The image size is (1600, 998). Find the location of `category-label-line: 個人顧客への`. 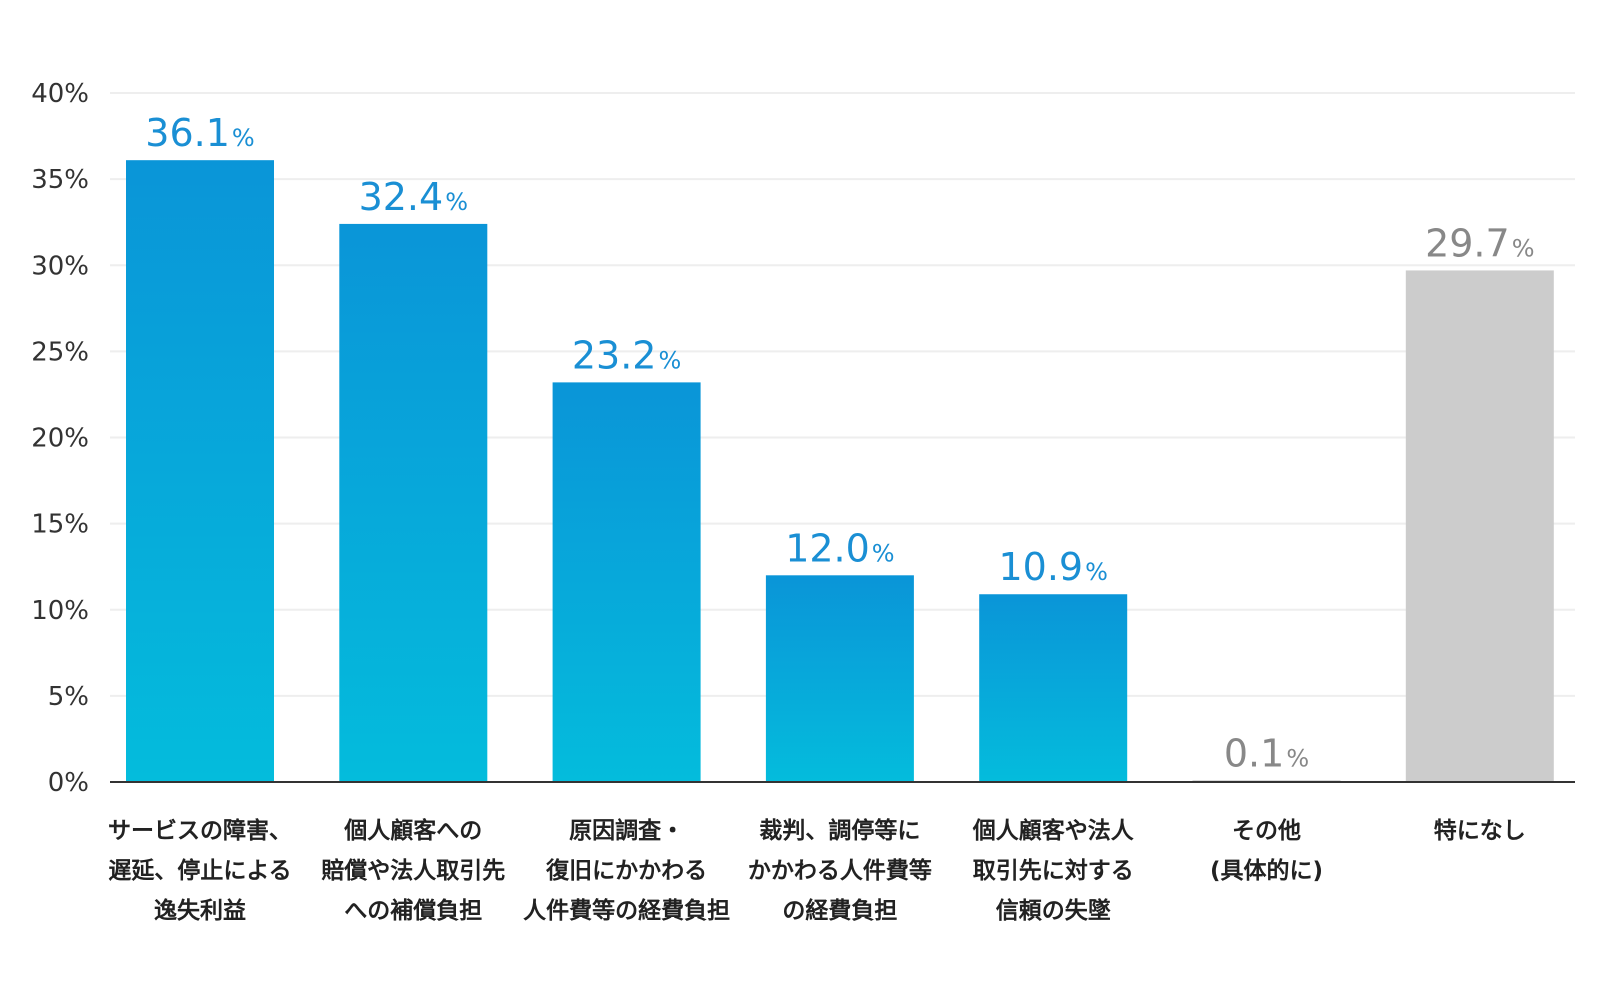

category-label-line: 個人顧客への is located at coordinates (412, 830).